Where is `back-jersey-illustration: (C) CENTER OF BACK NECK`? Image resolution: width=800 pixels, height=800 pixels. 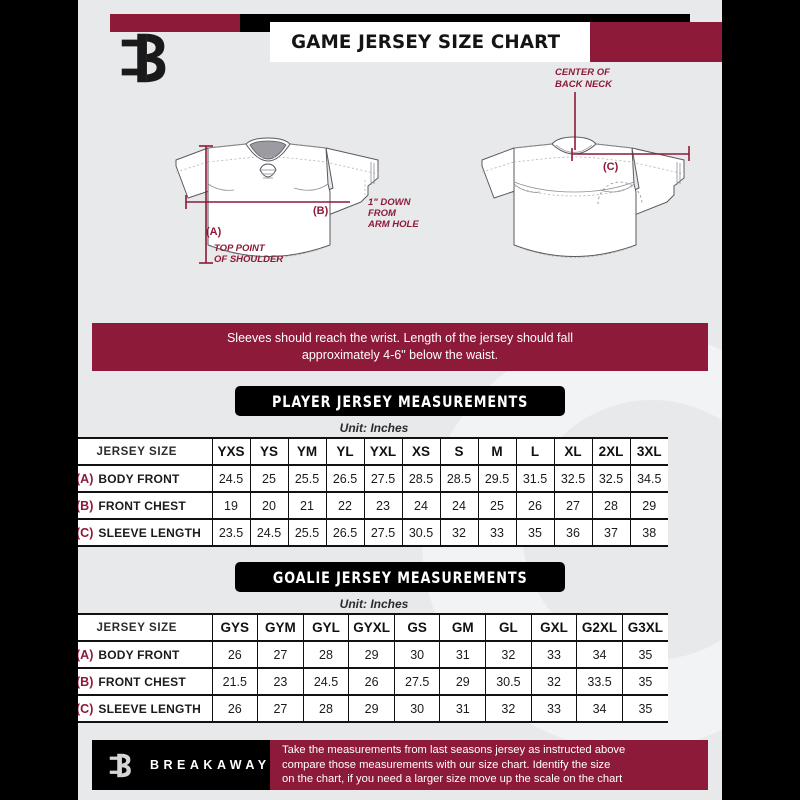 back-jersey-illustration: (C) CENTER OF BACK NECK is located at coordinates (585, 162).